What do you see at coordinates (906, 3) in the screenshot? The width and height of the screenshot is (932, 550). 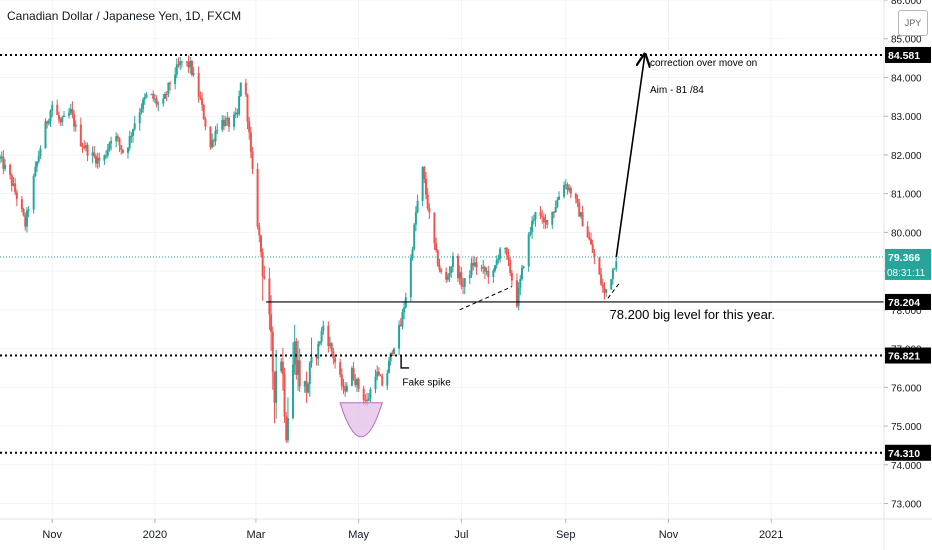 I see `y-tick-label: 86.000` at bounding box center [906, 3].